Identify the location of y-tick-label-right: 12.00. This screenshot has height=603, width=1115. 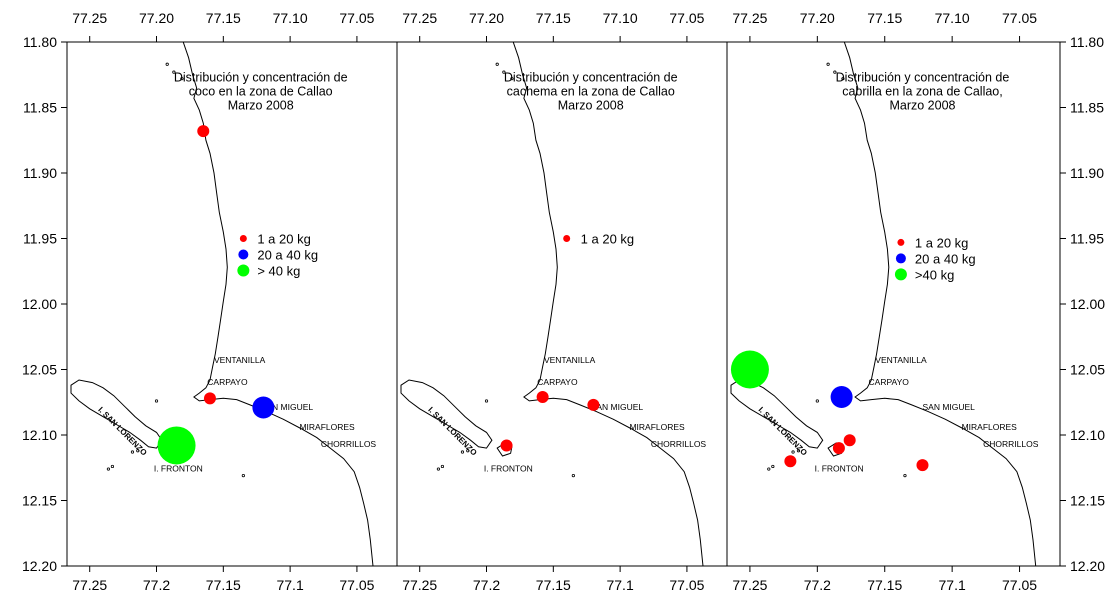
(1087, 304).